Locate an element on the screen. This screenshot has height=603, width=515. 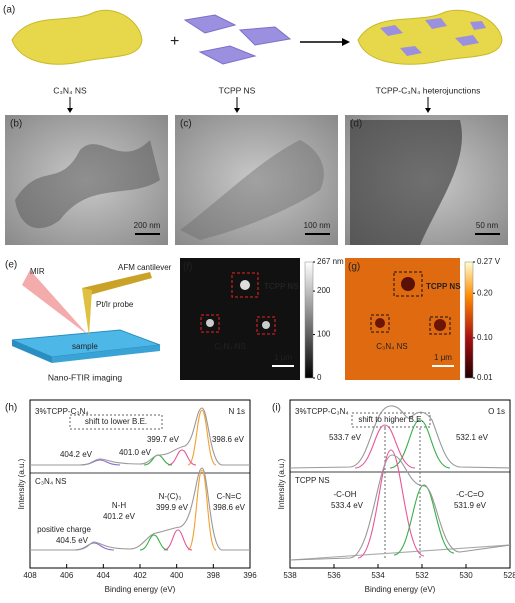
x-tick-label: 402 is located at coordinates (140, 575).